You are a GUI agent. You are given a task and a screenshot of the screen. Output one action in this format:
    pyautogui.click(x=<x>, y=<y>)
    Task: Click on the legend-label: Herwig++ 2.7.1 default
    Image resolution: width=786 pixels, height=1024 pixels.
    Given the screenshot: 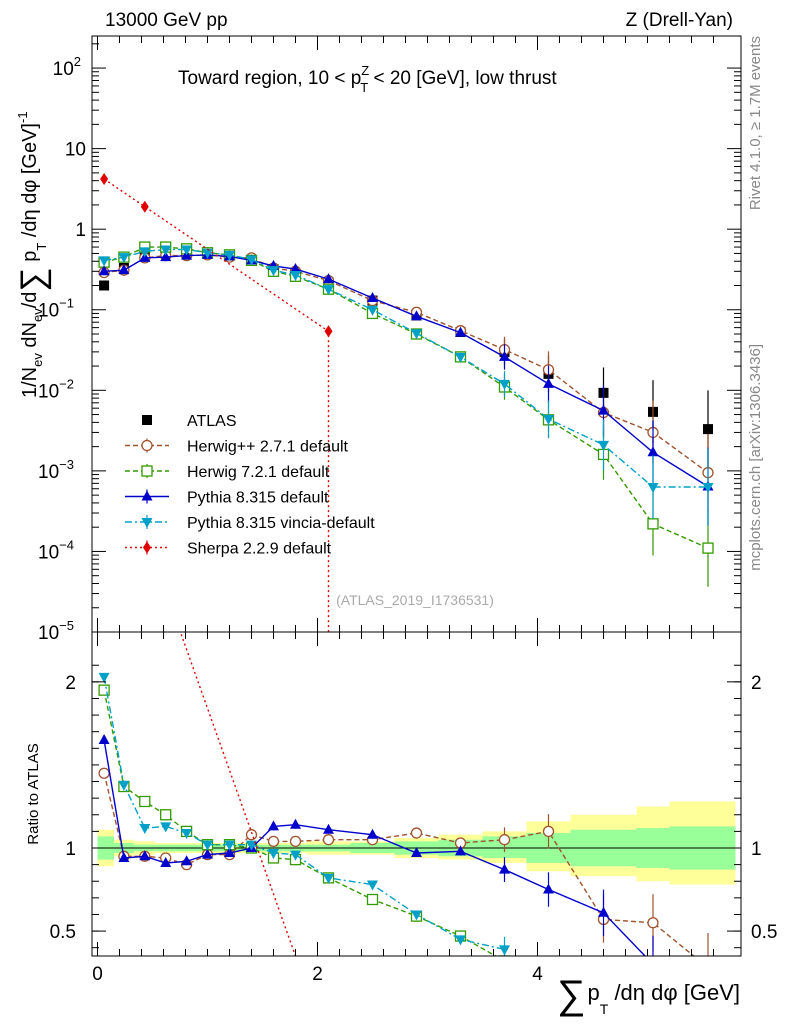 What is the action you would take?
    pyautogui.click(x=268, y=447)
    